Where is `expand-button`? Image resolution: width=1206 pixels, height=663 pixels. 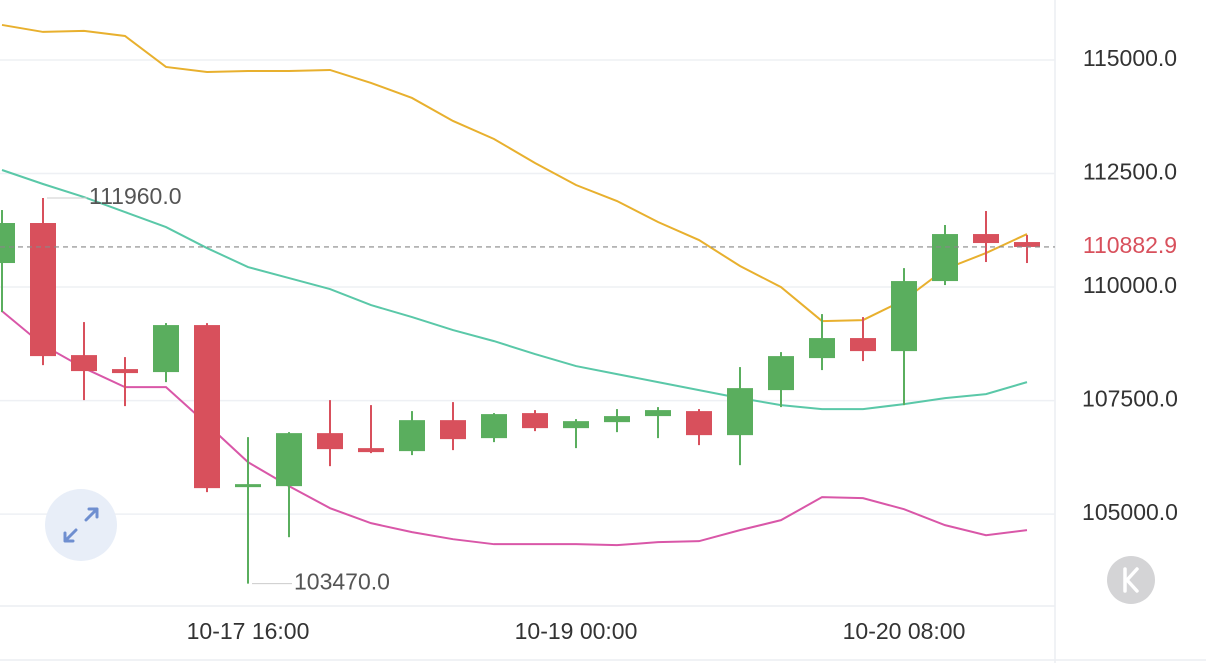 expand-button is located at coordinates (81, 525).